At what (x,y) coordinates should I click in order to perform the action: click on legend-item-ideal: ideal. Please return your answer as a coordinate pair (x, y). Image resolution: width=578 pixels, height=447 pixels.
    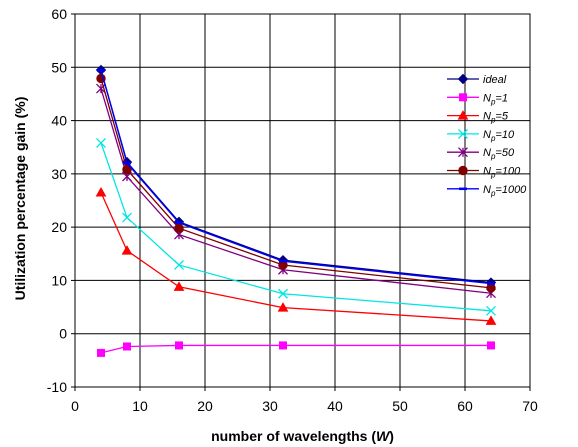
    Looking at the image, I should click on (477, 79).